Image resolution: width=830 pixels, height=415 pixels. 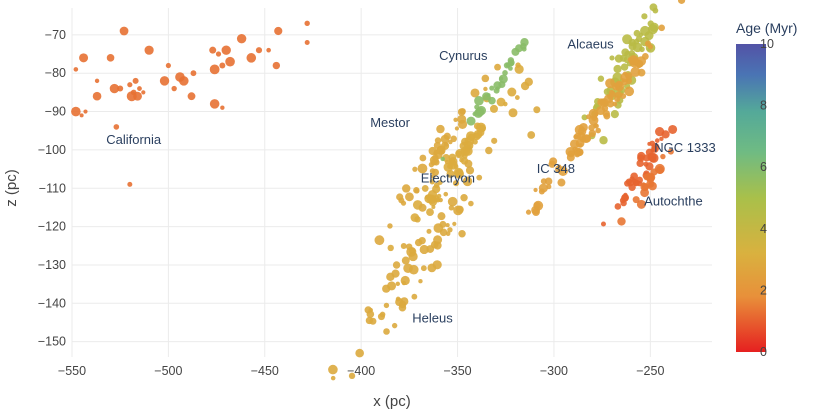 What do you see at coordinates (392, 401) in the screenshot?
I see `x-axis-title: x (pc)` at bounding box center [392, 401].